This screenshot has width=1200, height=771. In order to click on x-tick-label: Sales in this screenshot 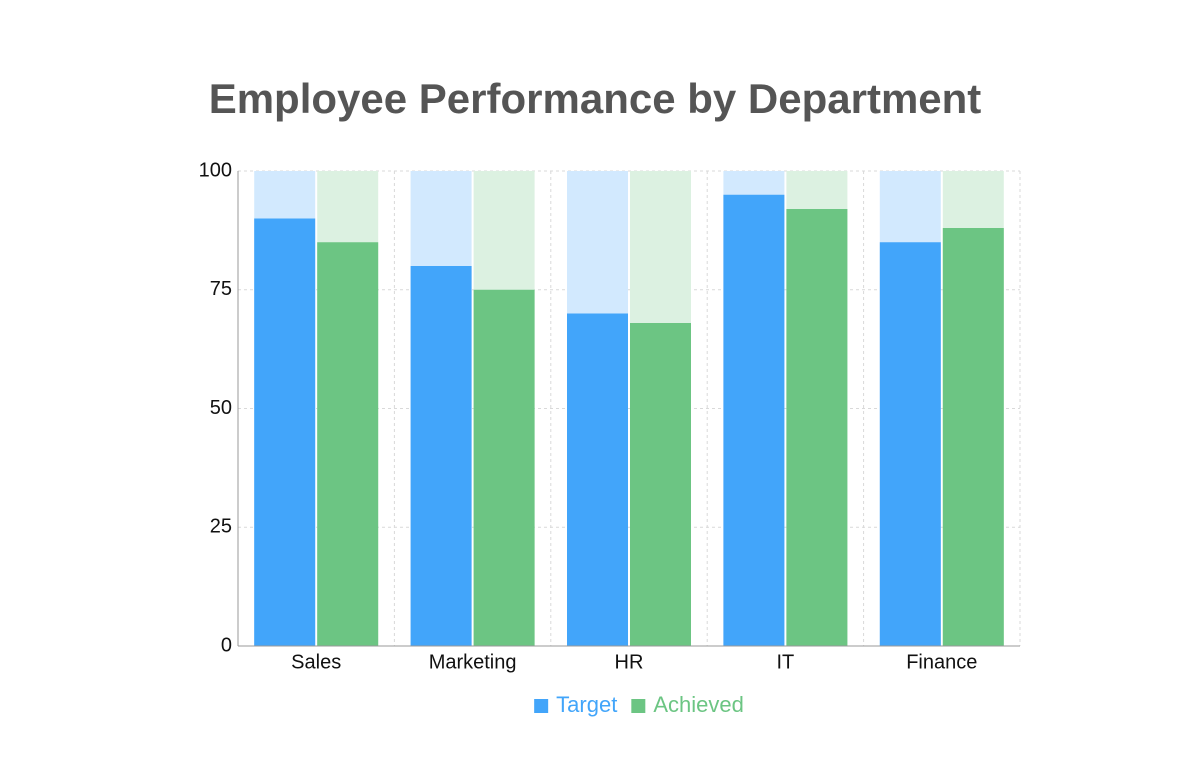, I will do `click(316, 662)`.